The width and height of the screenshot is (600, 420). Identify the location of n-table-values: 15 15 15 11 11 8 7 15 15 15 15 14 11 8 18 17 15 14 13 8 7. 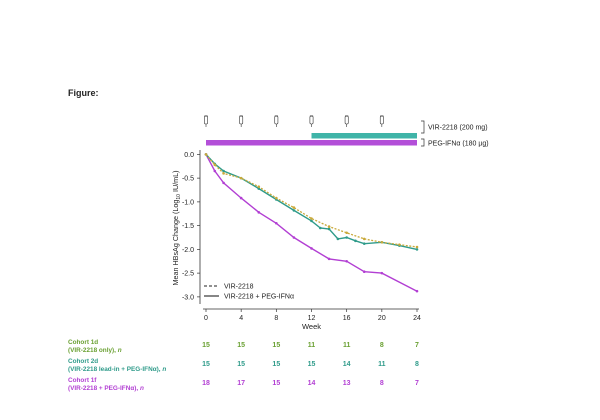
(310, 364).